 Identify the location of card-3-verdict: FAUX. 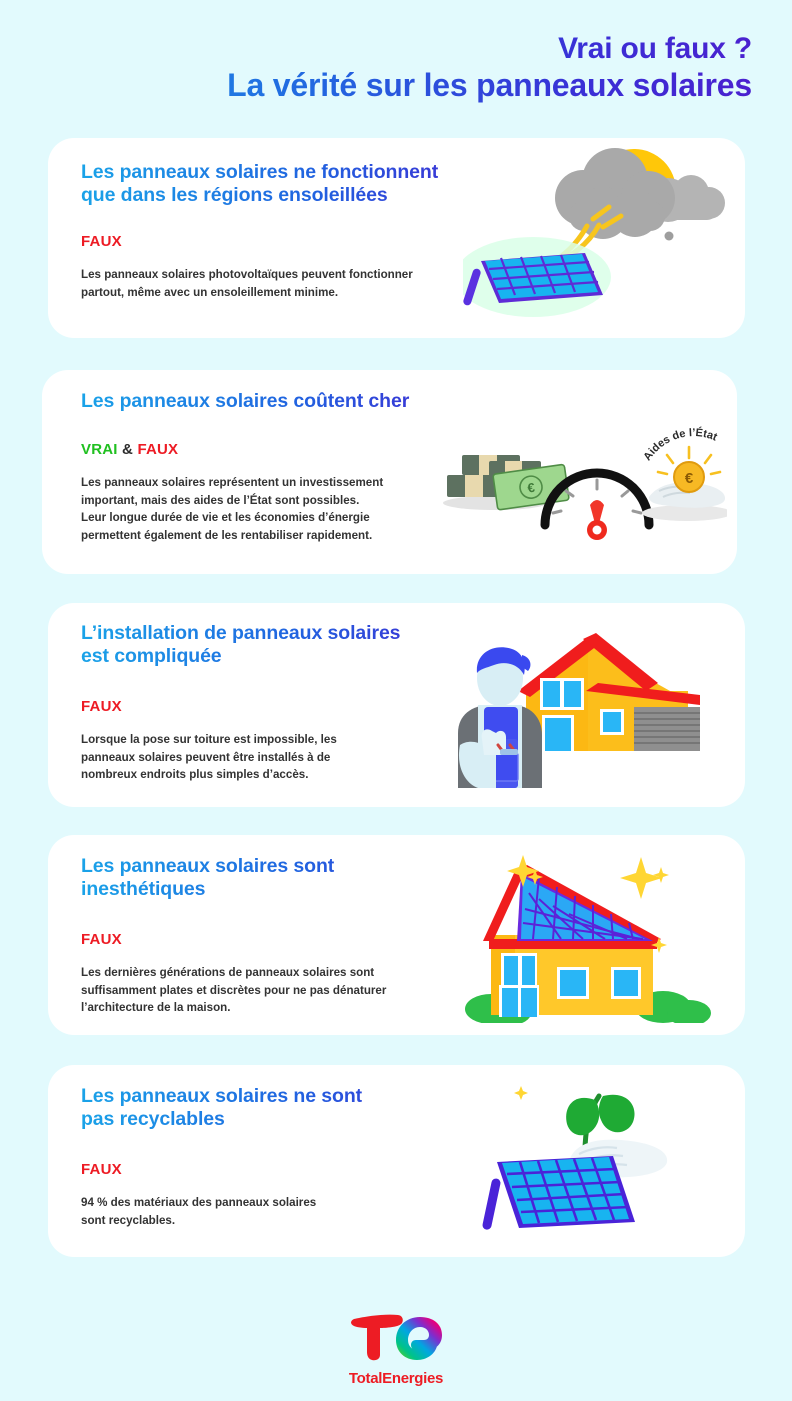
(276, 706).